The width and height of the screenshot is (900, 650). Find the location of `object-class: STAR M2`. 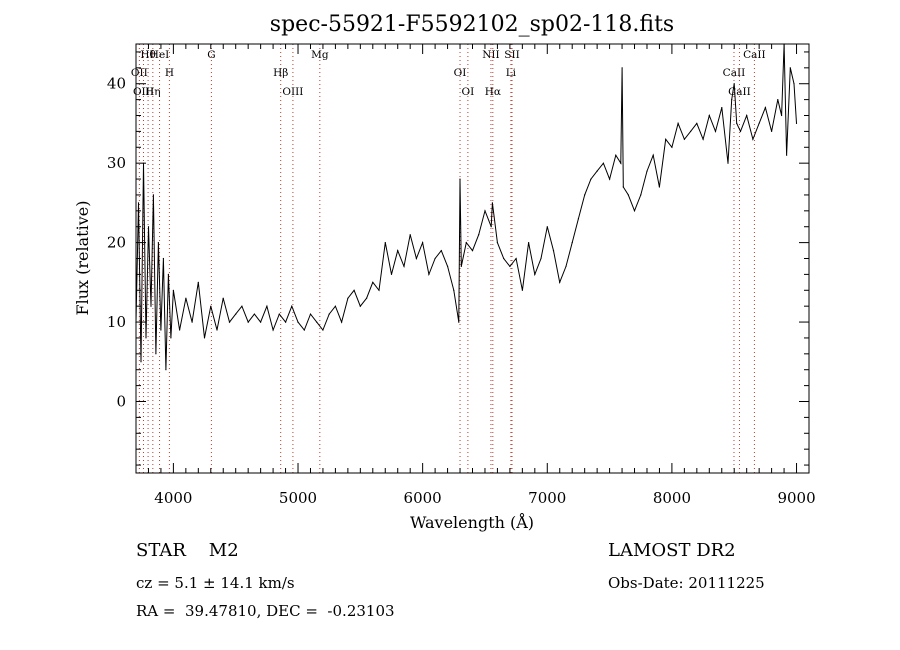

object-class: STAR M2 is located at coordinates (187, 550).